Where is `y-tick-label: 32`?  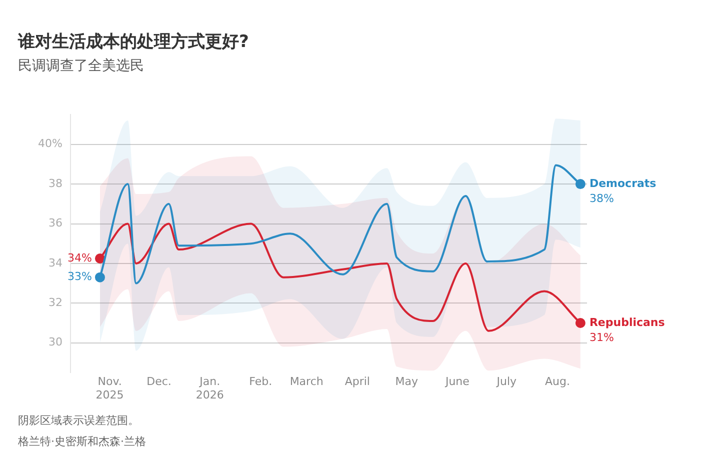 y-tick-label: 32 is located at coordinates (55, 302).